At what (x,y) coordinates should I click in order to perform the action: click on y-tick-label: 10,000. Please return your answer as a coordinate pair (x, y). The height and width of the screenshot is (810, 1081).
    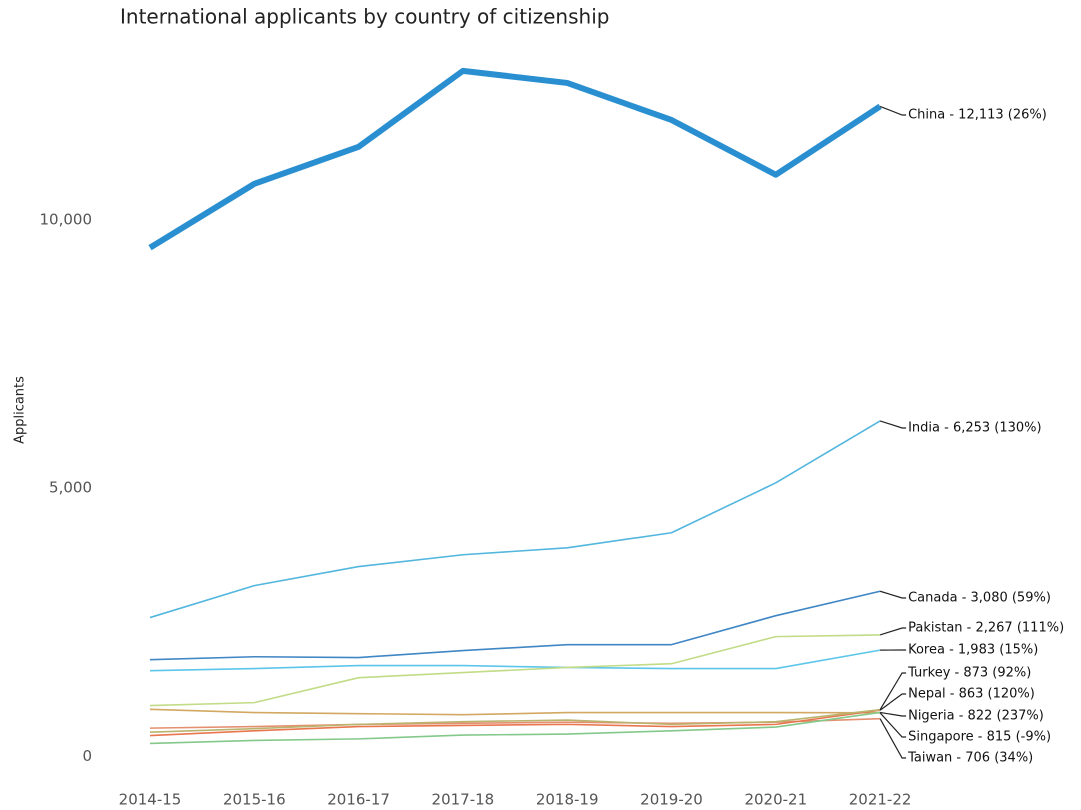
    Looking at the image, I should click on (66, 219).